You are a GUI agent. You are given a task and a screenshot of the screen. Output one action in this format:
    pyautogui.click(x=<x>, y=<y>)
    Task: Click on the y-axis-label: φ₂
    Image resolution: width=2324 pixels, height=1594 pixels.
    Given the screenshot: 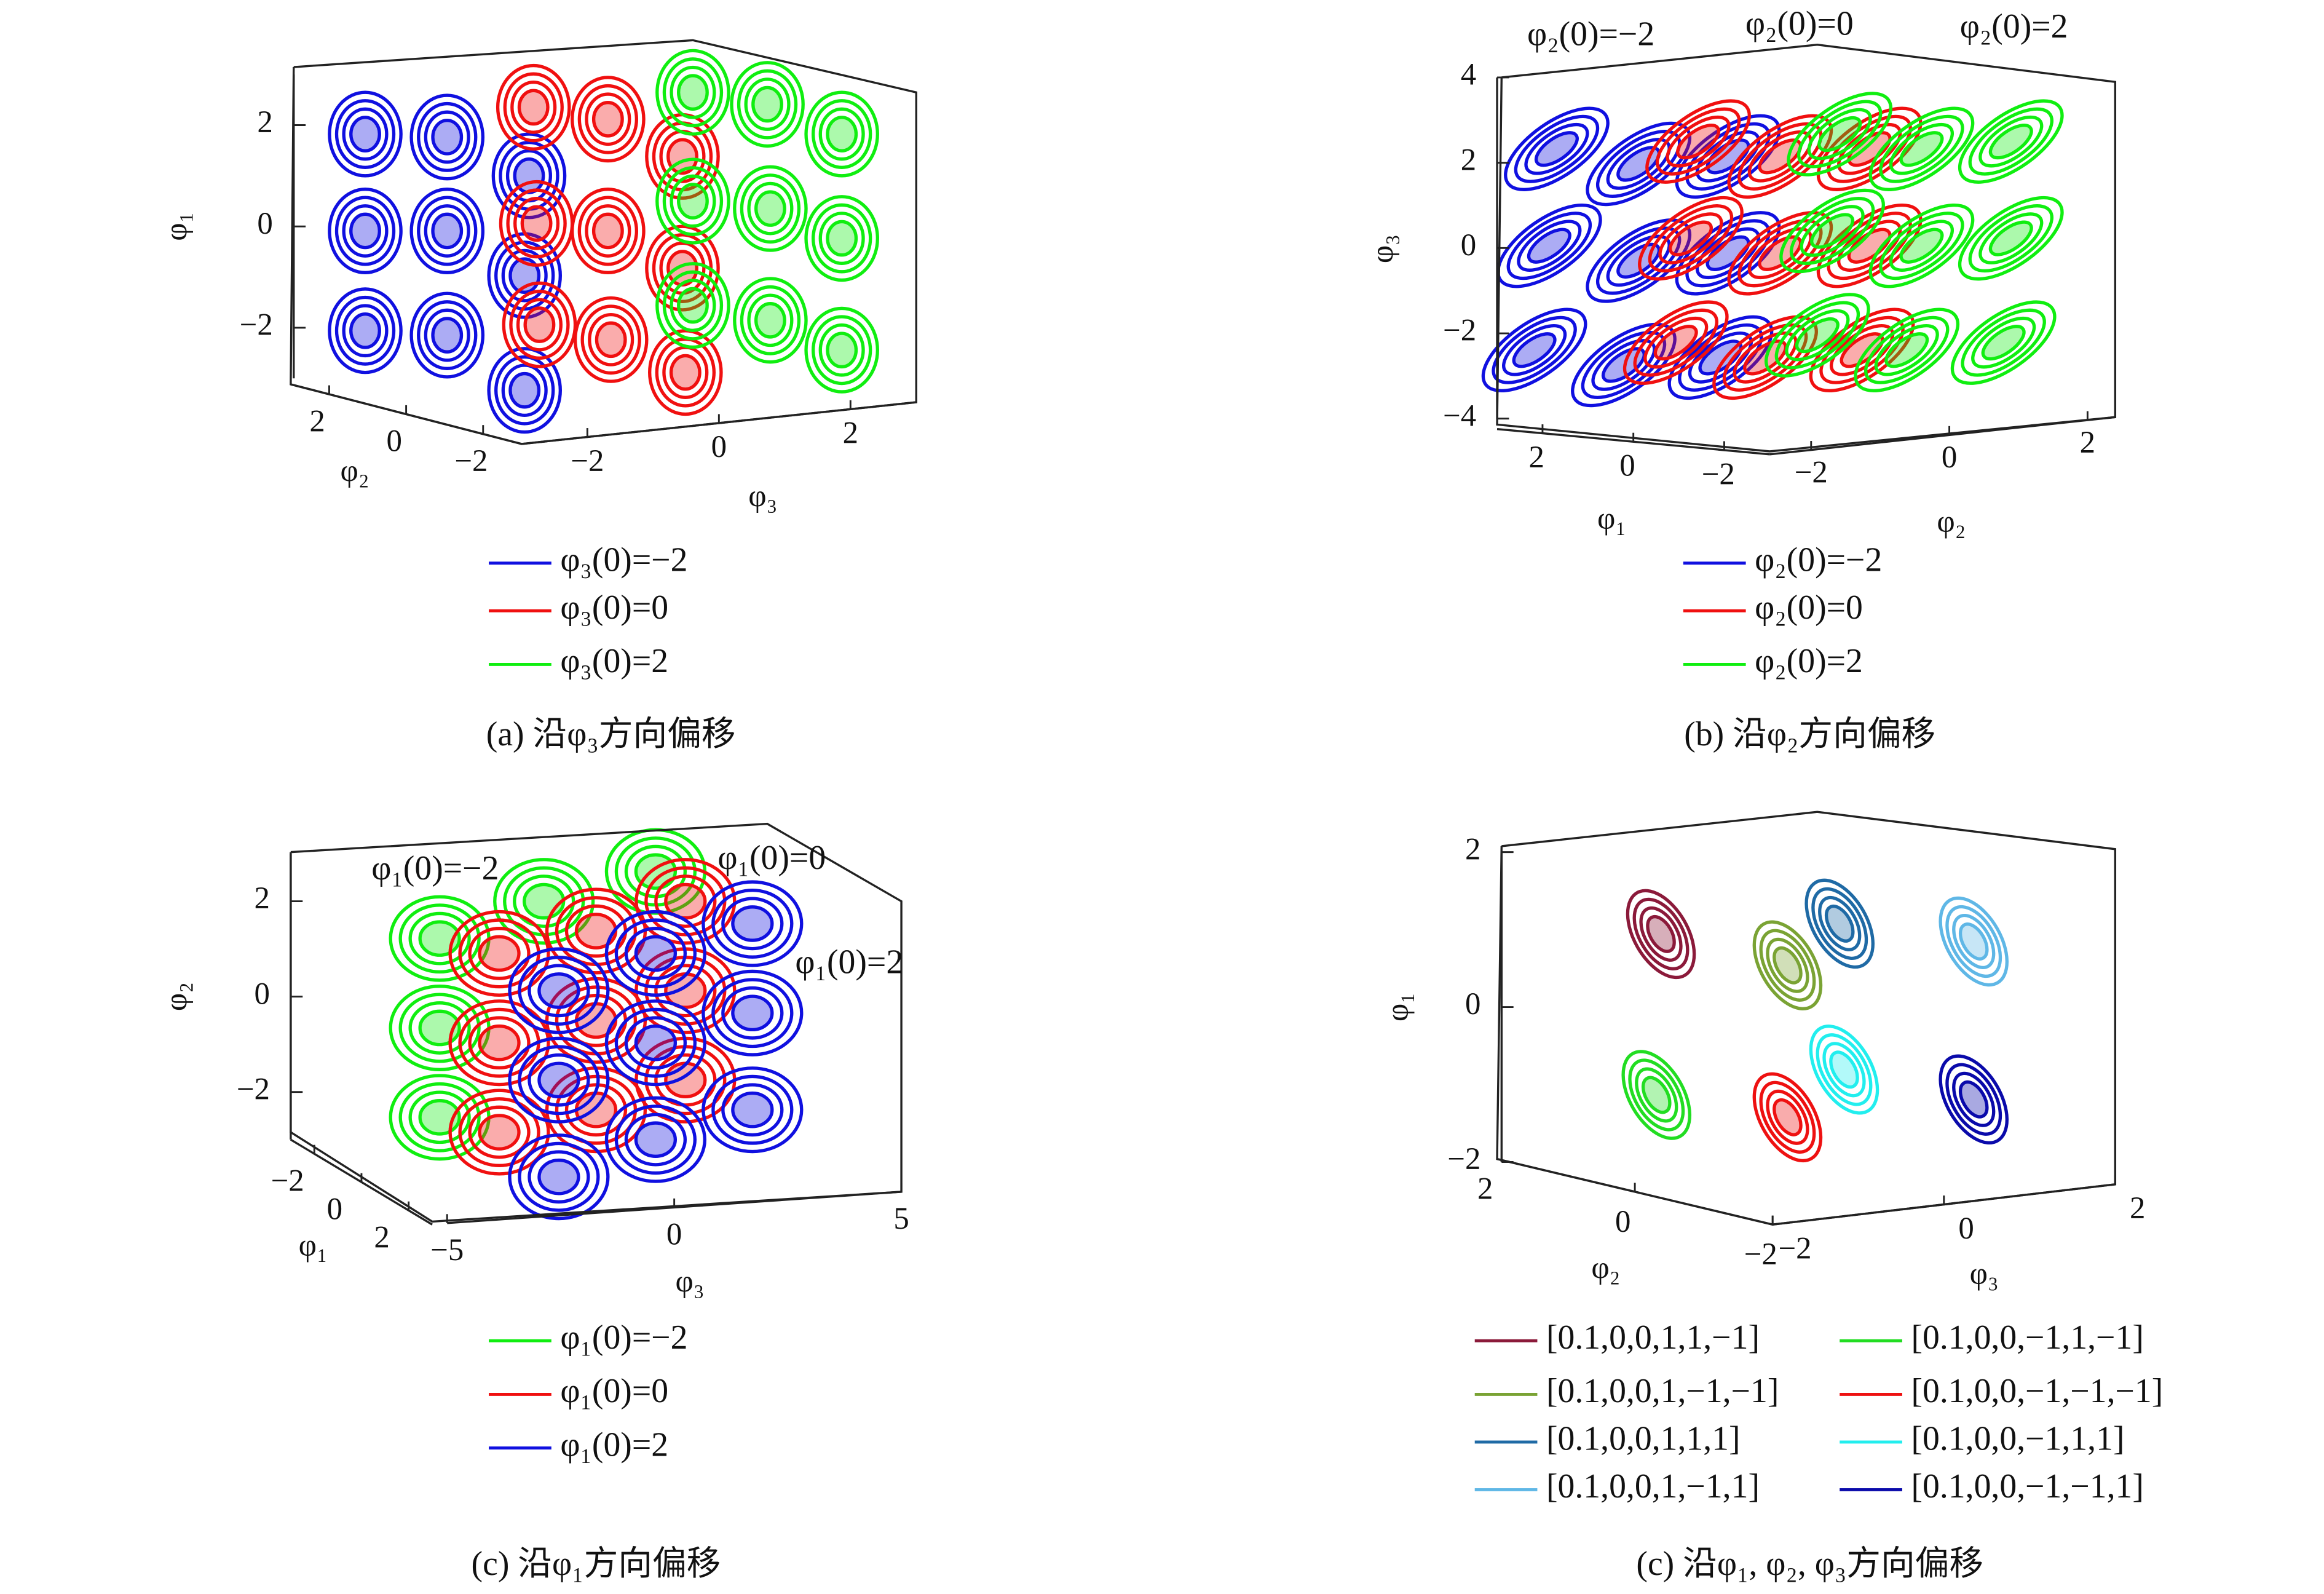 What is the action you would take?
    pyautogui.click(x=1605, y=1268)
    